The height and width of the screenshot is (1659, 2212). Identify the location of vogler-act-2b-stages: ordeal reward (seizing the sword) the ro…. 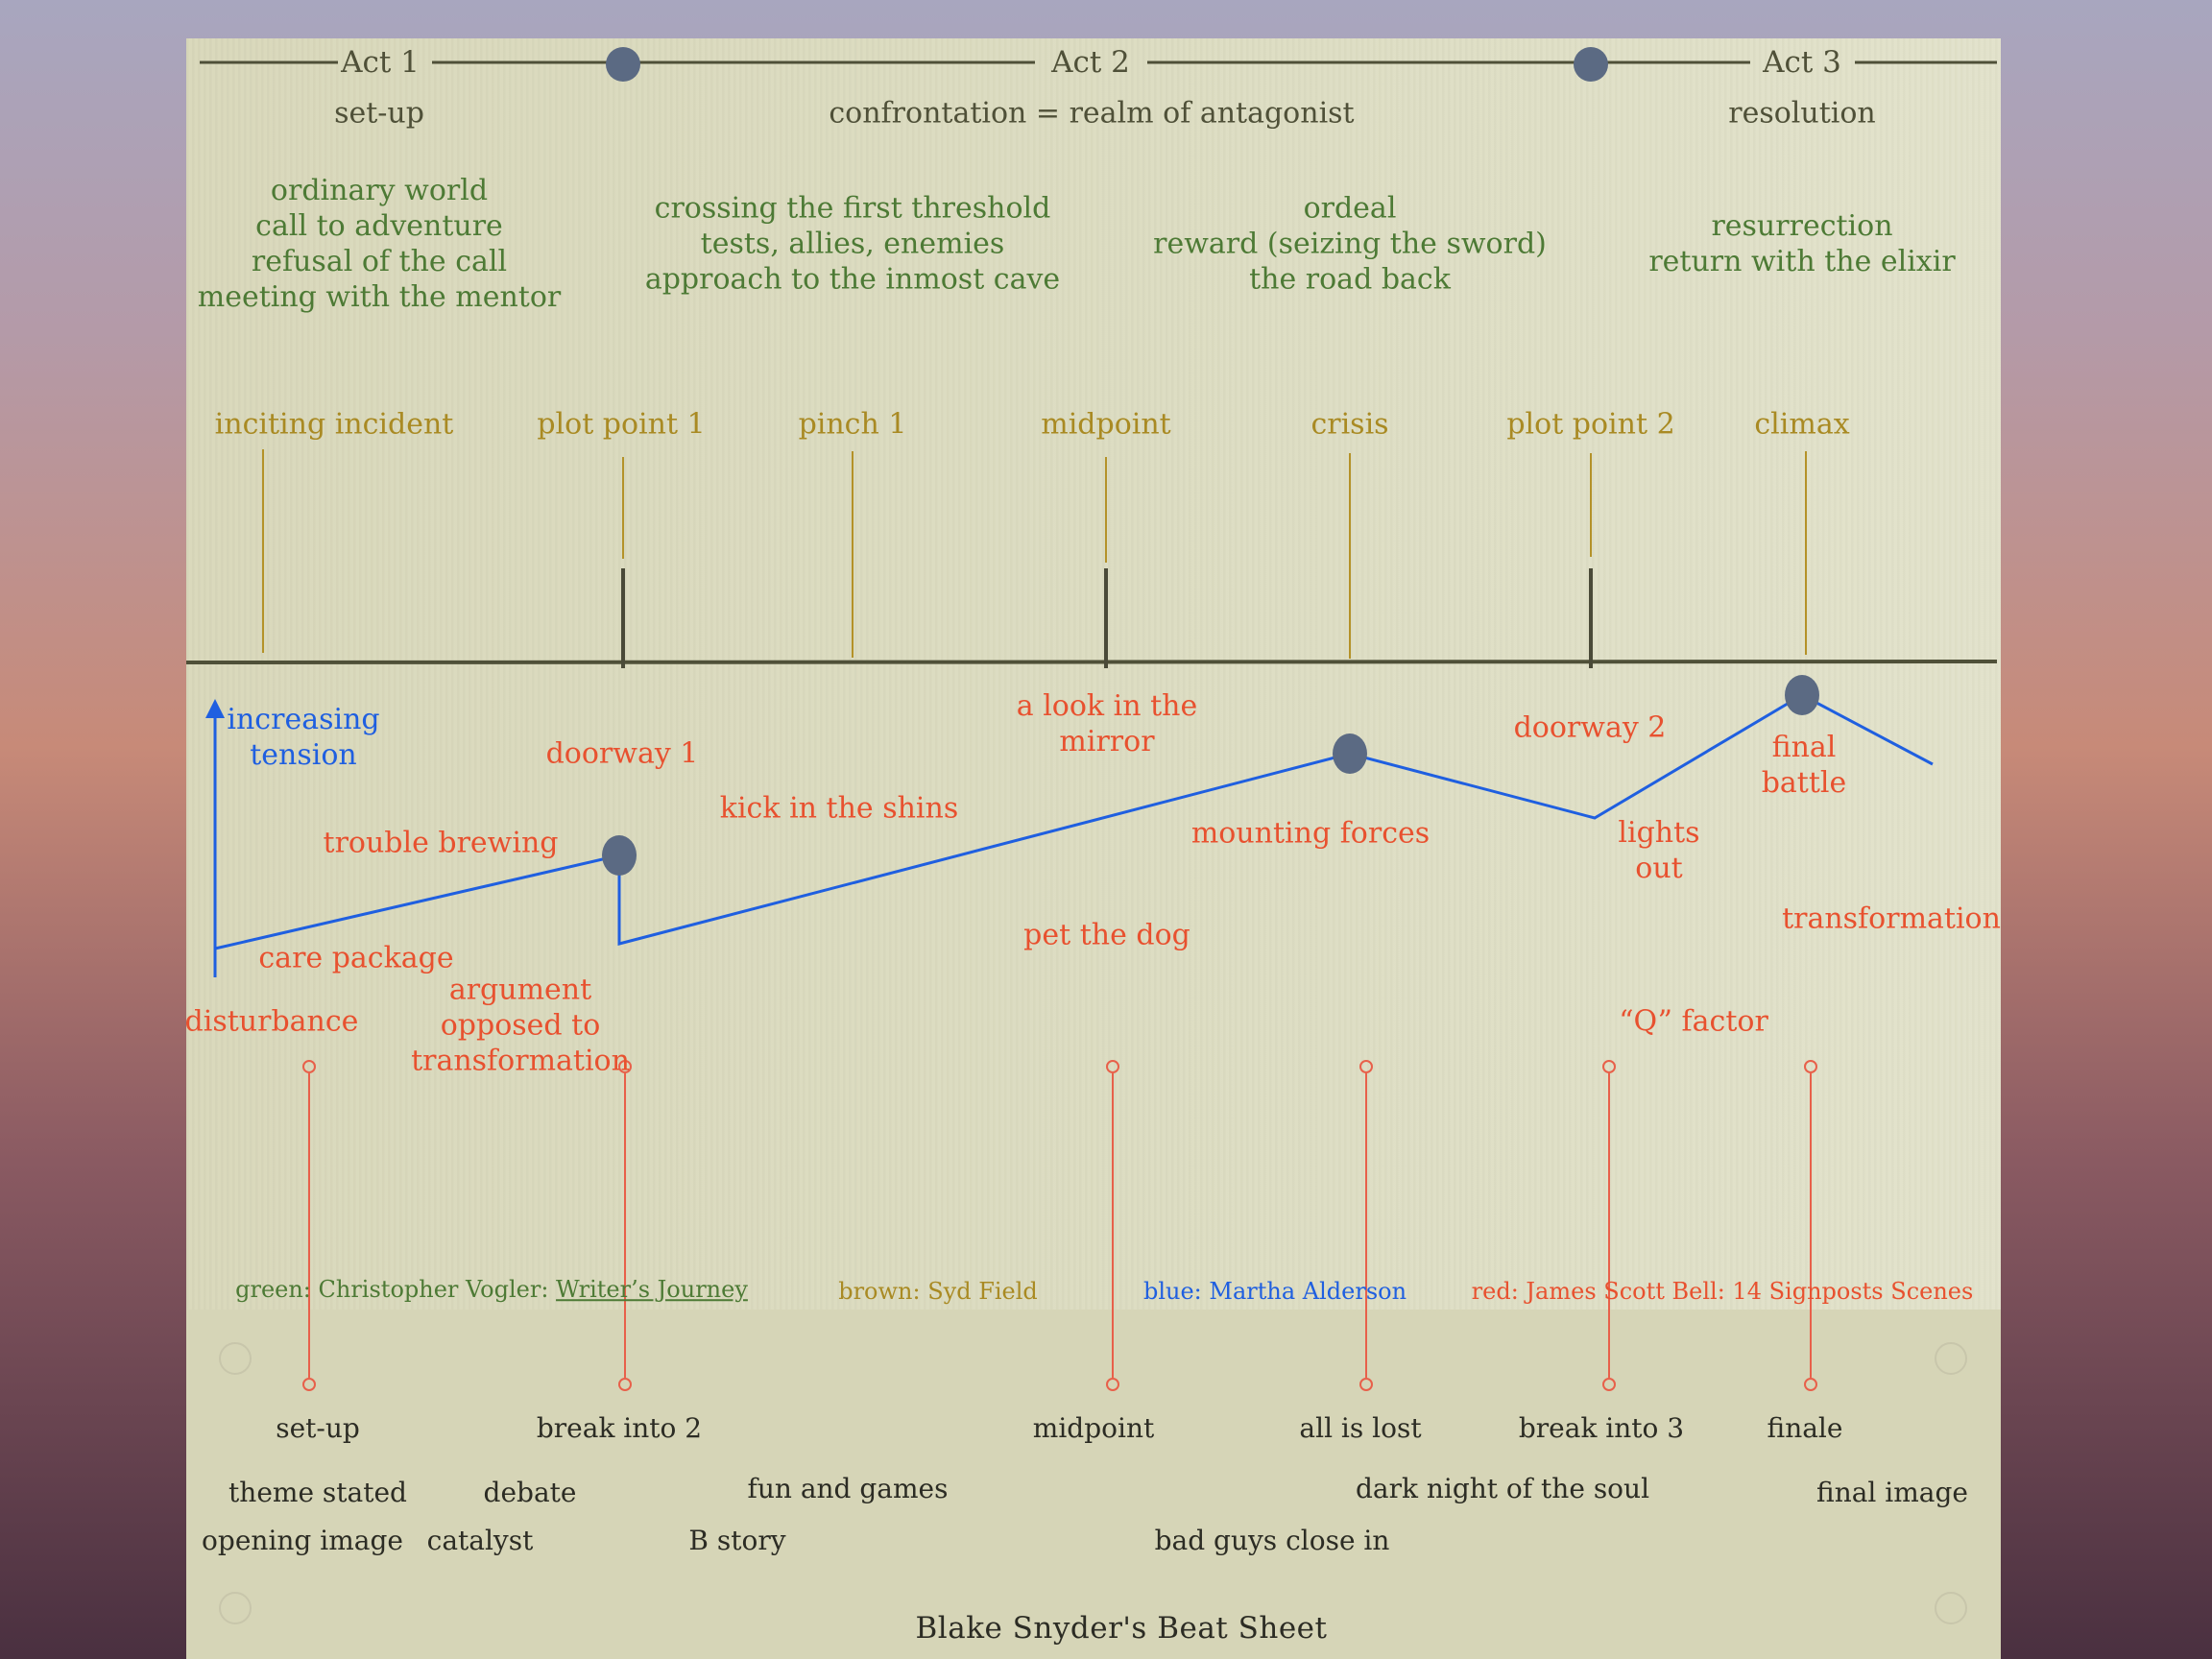
(1350, 244).